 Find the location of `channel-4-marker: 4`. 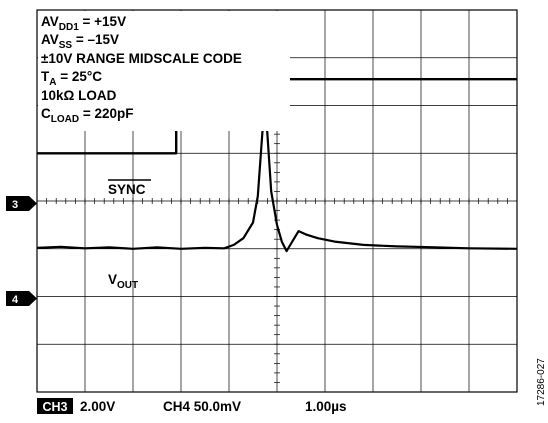

channel-4-marker: 4 is located at coordinates (21, 298).